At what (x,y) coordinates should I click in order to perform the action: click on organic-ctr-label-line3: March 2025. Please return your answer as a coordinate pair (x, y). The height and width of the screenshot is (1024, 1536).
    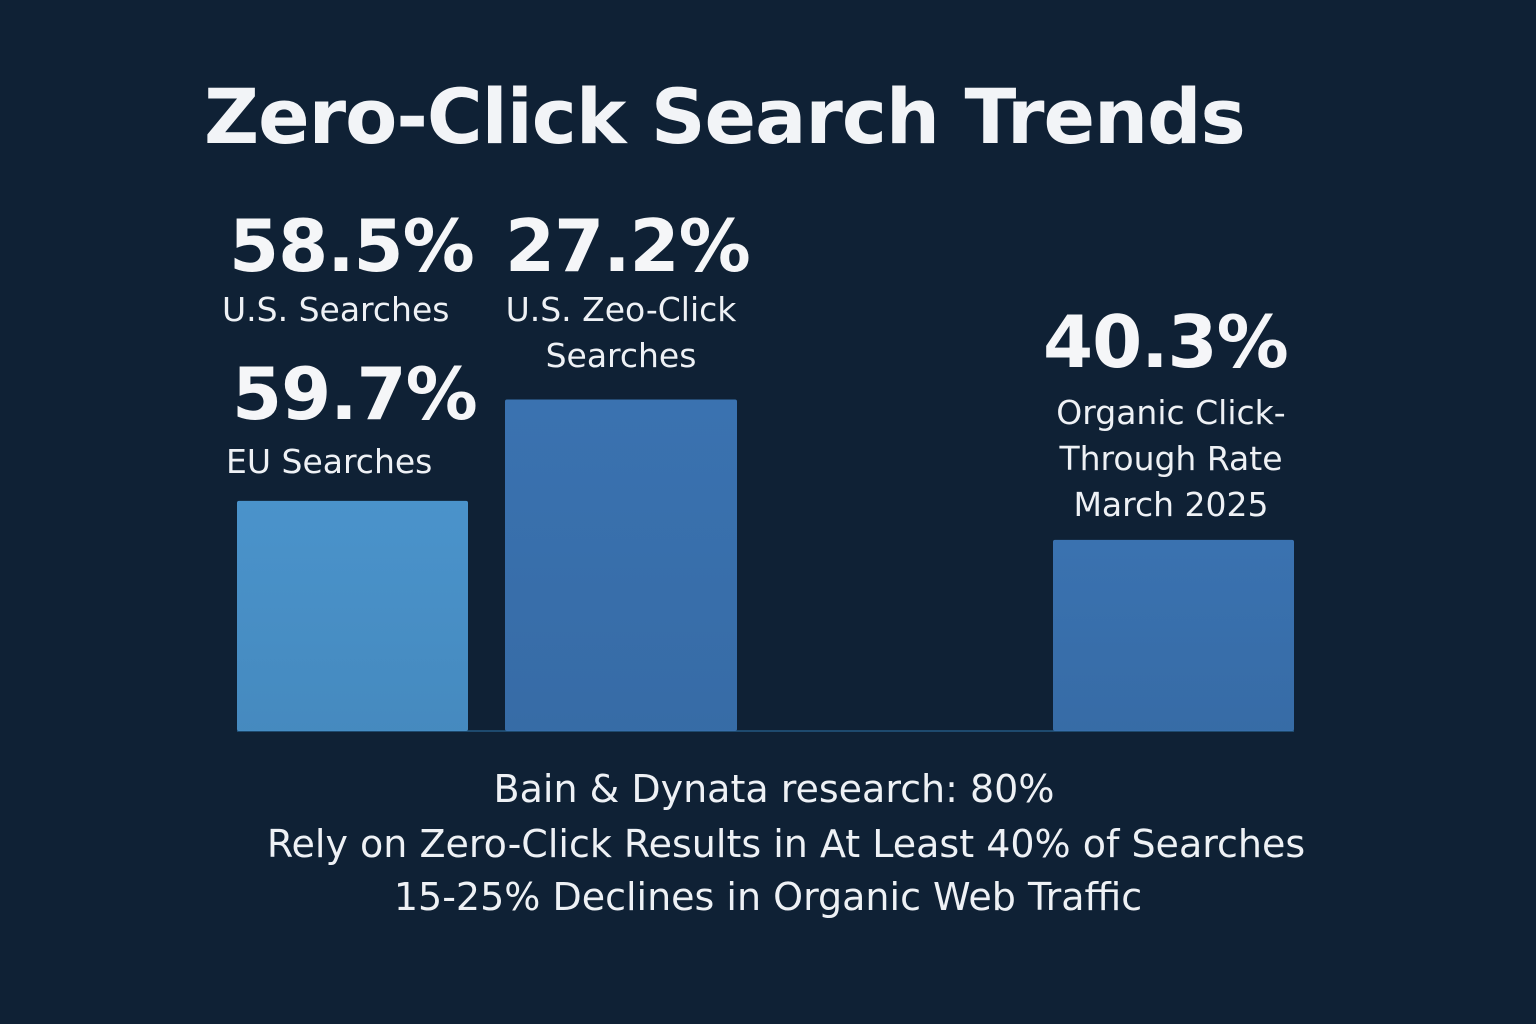
    Looking at the image, I should click on (1171, 504).